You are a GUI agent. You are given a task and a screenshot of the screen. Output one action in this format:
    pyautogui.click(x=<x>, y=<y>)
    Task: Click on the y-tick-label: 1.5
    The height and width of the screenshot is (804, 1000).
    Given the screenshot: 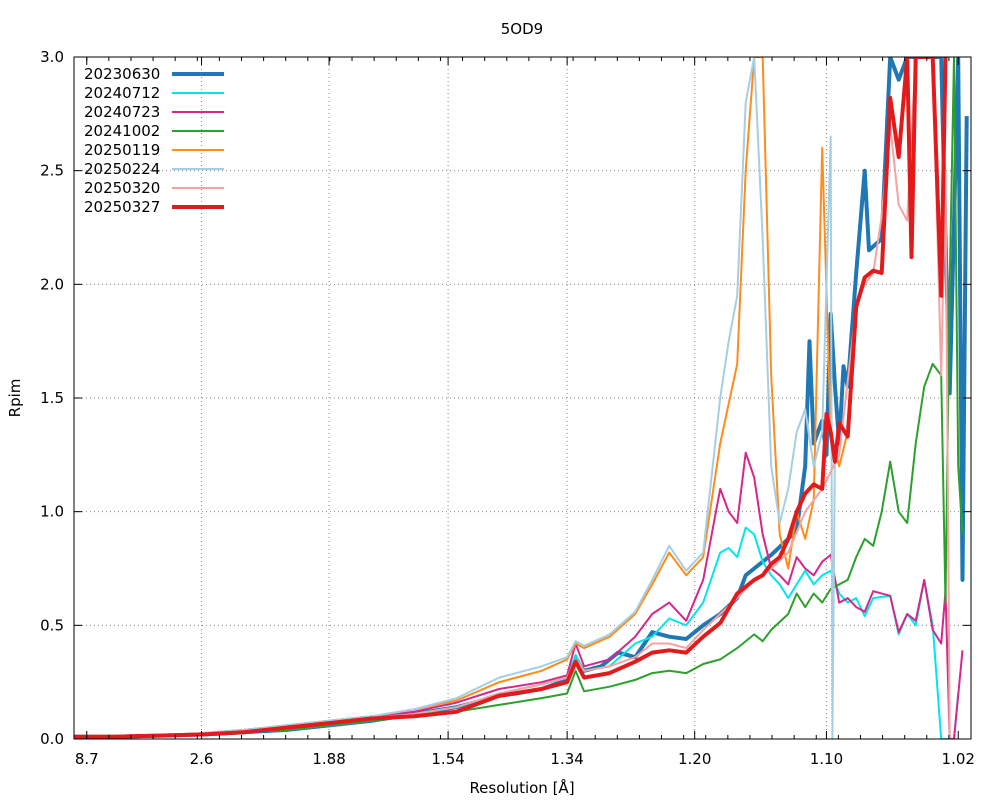 What is the action you would take?
    pyautogui.click(x=52, y=398)
    